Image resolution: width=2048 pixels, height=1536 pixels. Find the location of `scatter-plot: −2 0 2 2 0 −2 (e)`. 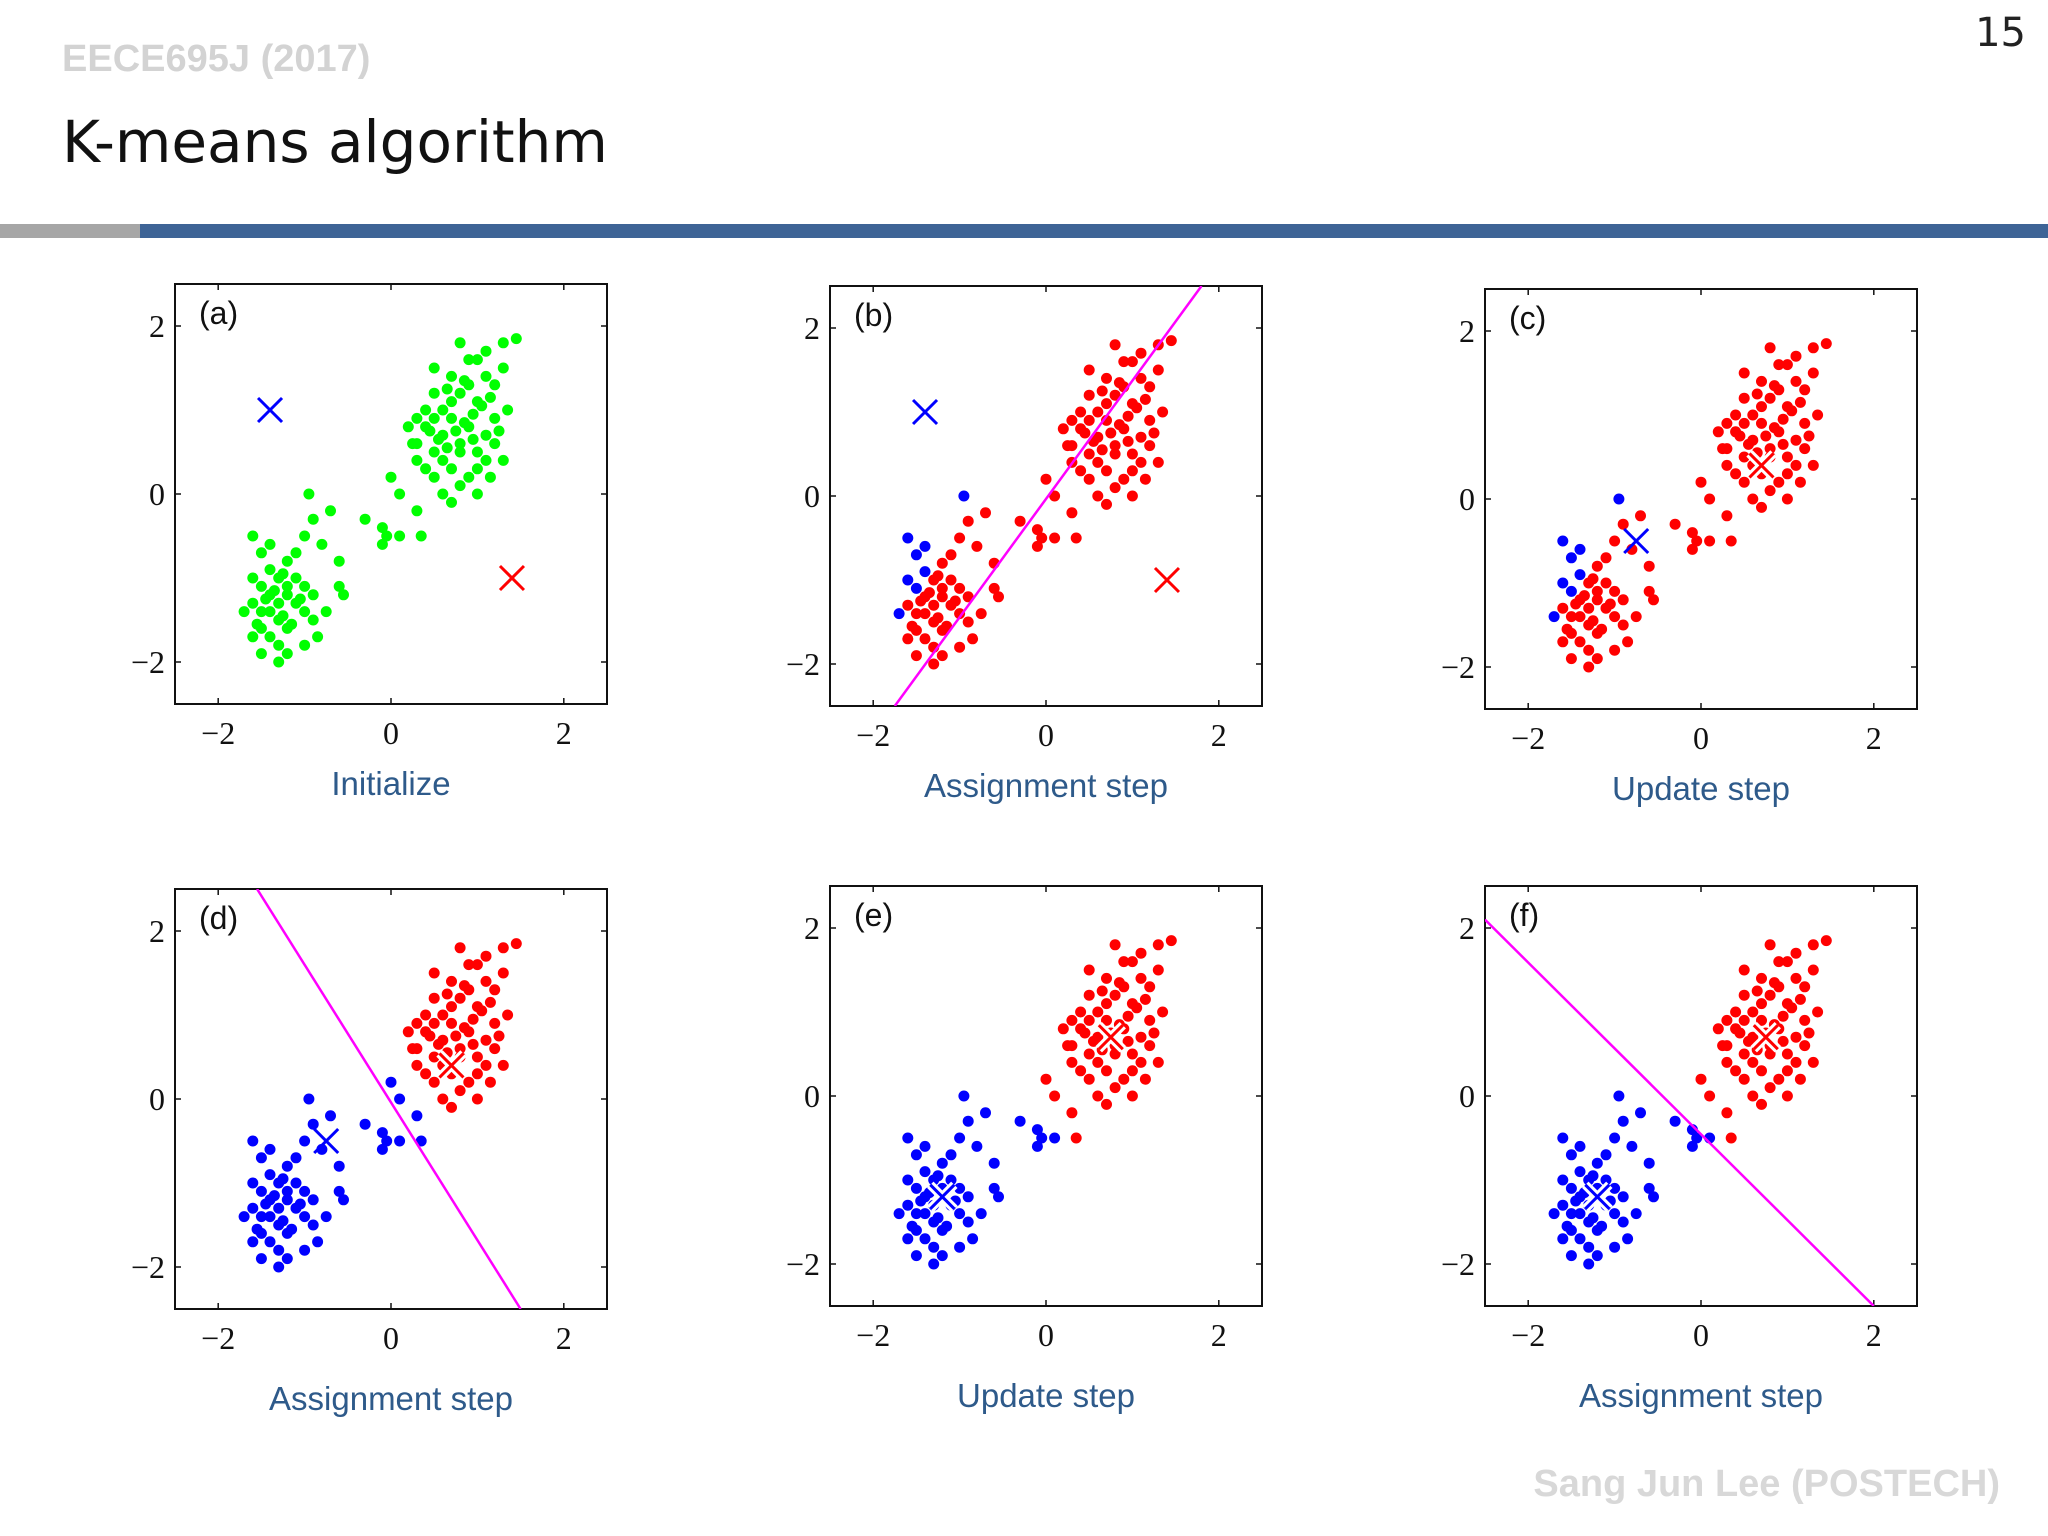

scatter-plot: −2 0 2 2 0 −2 (e) is located at coordinates (1024, 1119).